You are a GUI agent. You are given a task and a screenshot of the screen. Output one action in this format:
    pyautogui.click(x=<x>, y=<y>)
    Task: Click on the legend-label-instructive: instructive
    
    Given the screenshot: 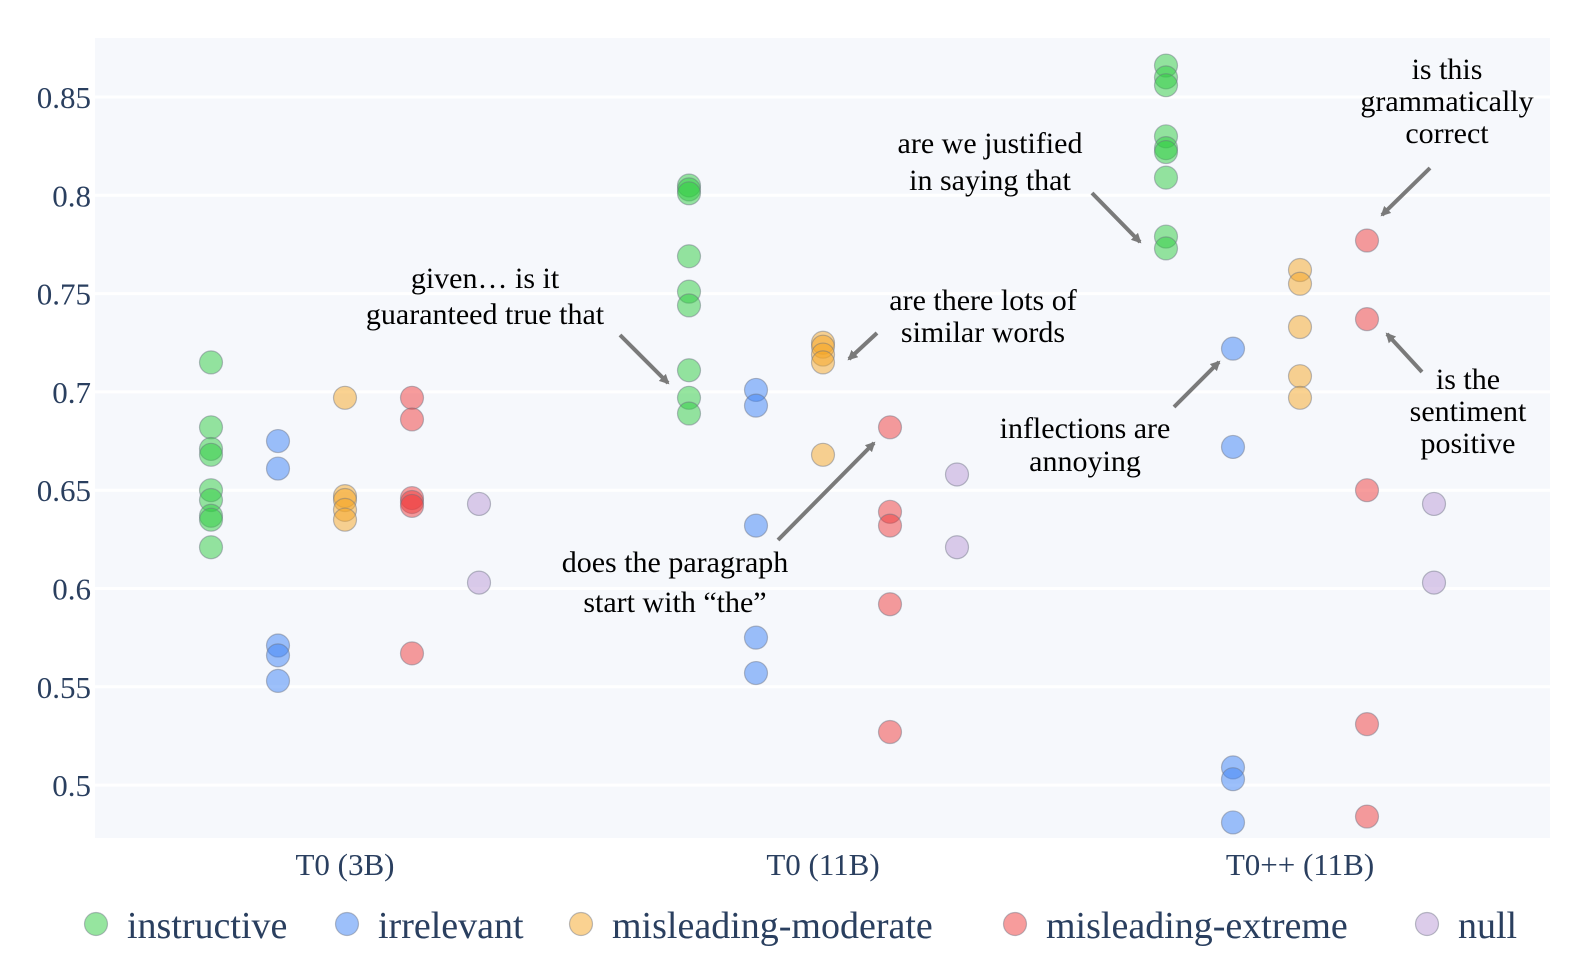 What is the action you would take?
    pyautogui.click(x=207, y=926)
    